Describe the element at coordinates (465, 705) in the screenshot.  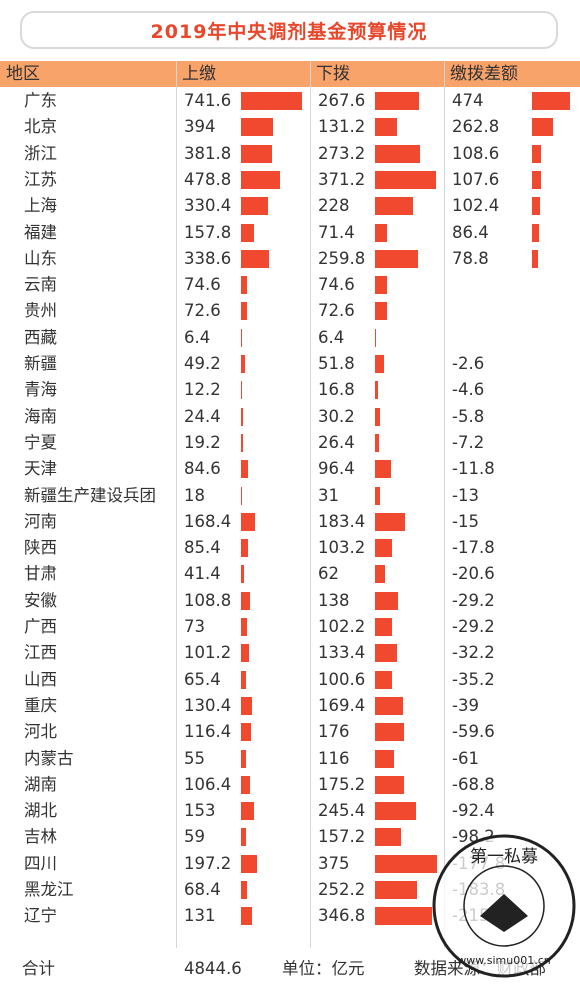
I see `diff-value: -39` at that location.